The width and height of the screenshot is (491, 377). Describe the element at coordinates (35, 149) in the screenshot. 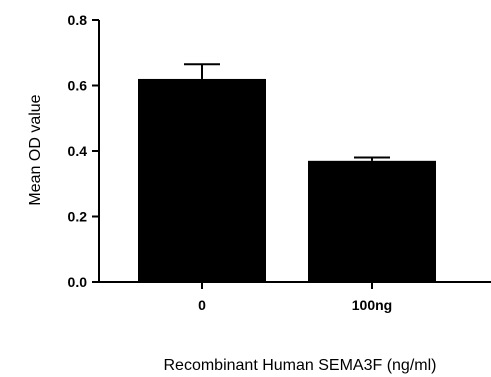

I see `y-axis-title: Mean OD value` at that location.